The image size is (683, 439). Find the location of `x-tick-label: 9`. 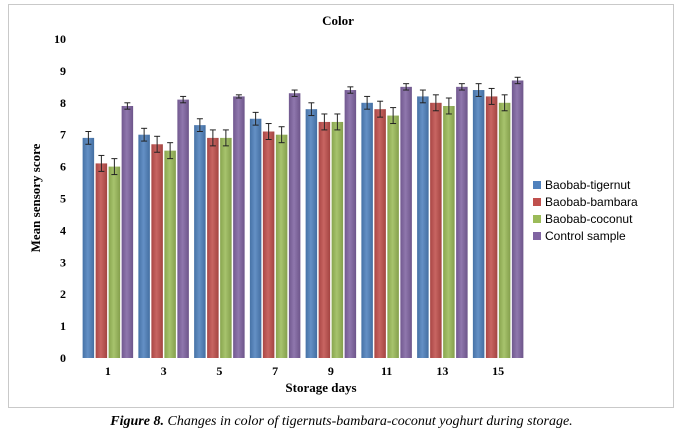

x-tick-label: 9 is located at coordinates (331, 371).